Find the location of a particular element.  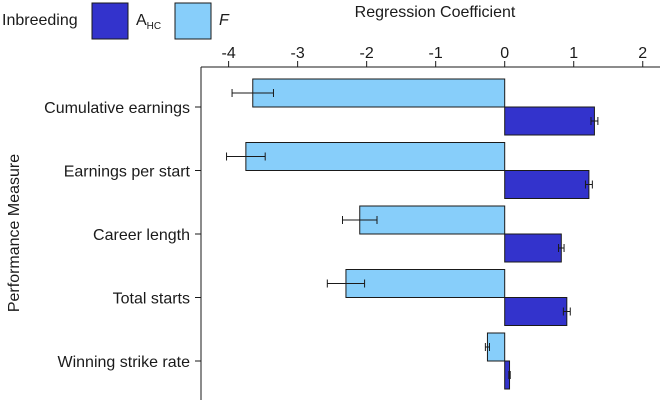

category-label: Career length is located at coordinates (141, 235).